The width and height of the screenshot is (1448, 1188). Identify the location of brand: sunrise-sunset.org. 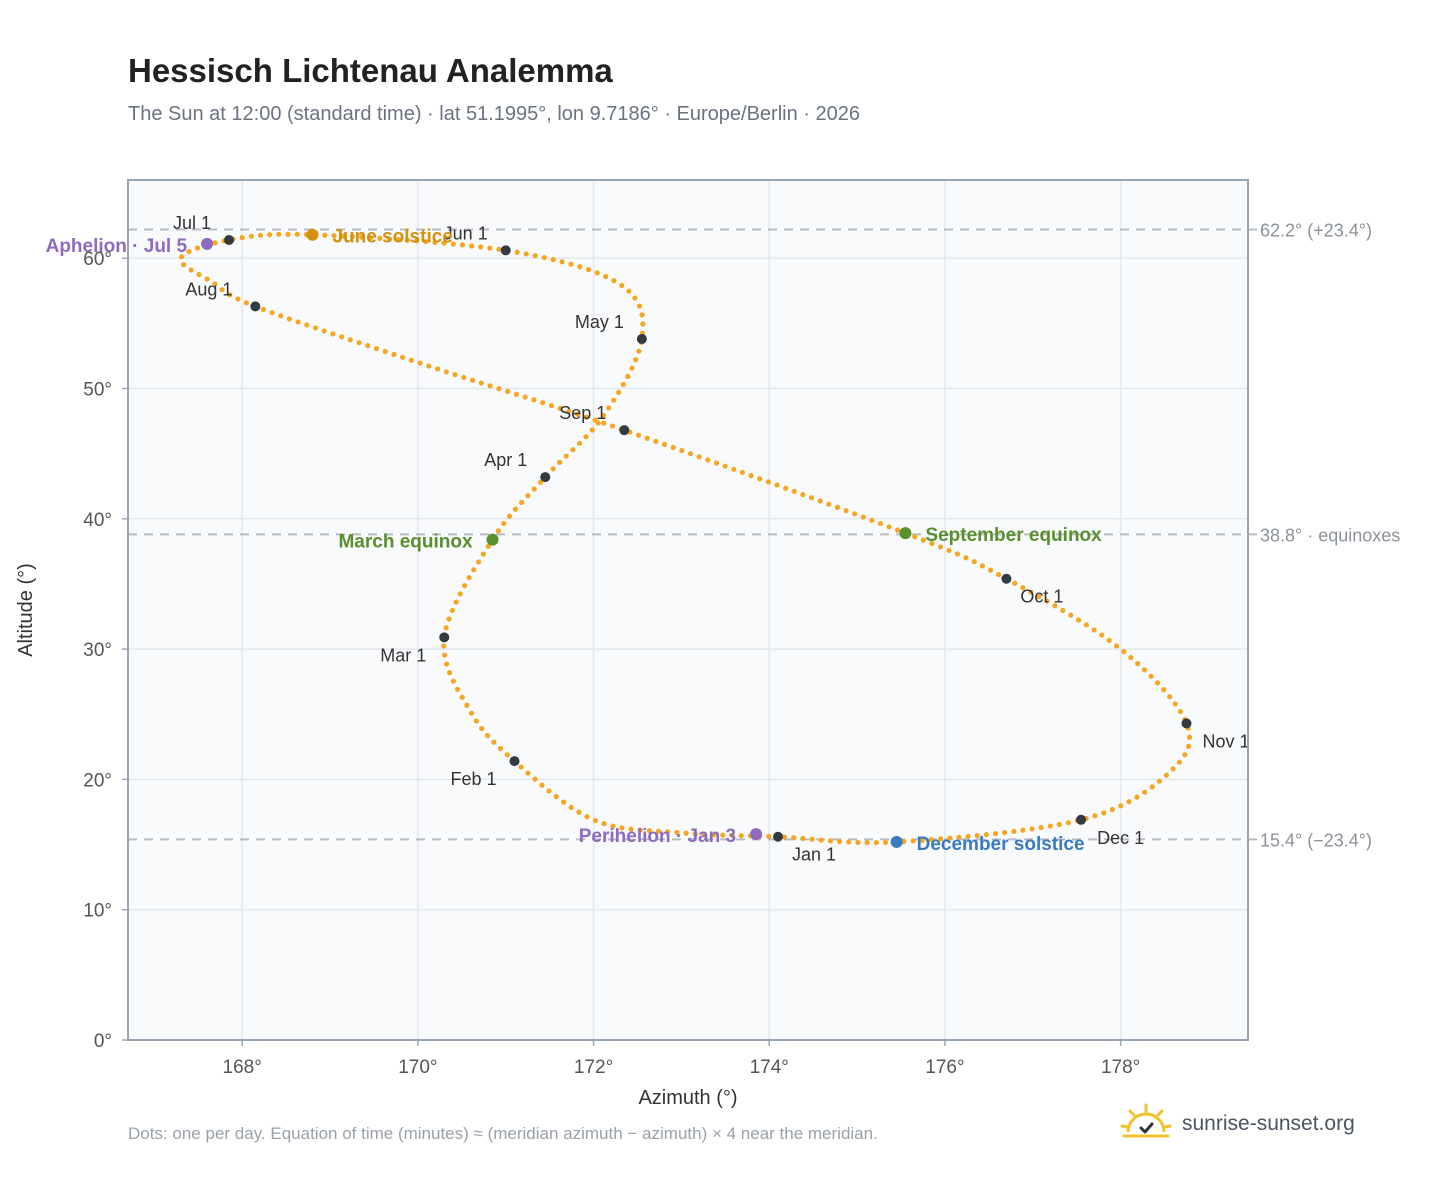
(1237, 1124).